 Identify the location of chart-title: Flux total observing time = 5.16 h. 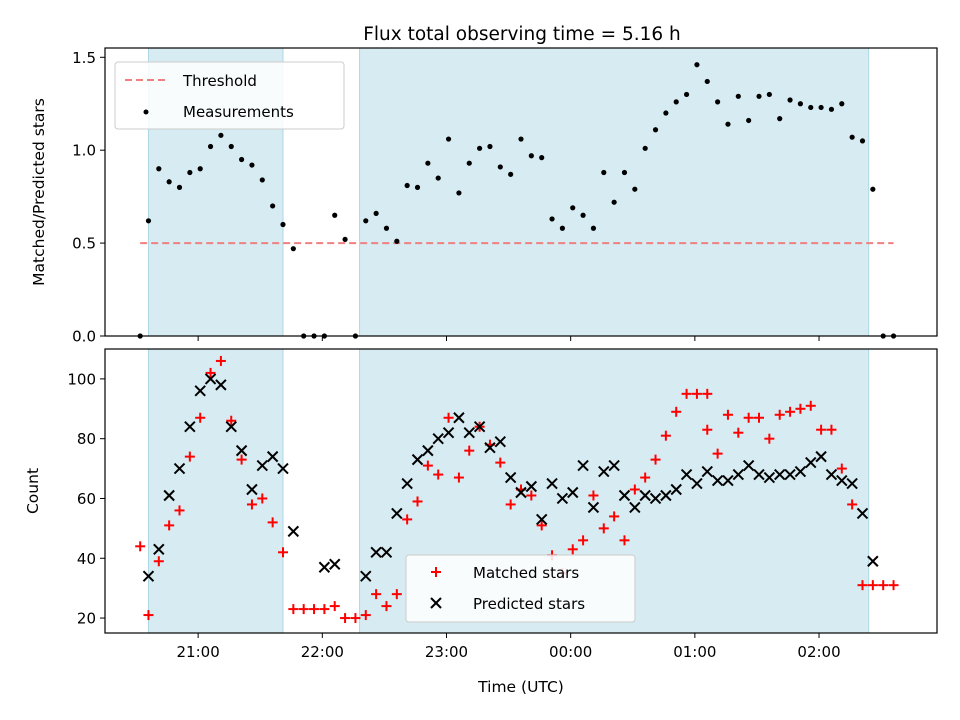
(522, 34).